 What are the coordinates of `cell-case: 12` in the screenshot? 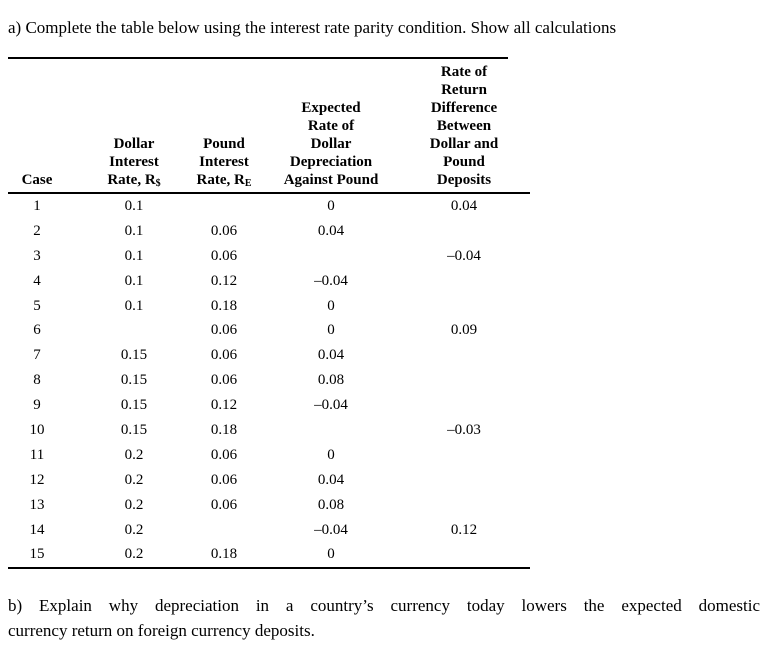 It's located at (37, 479).